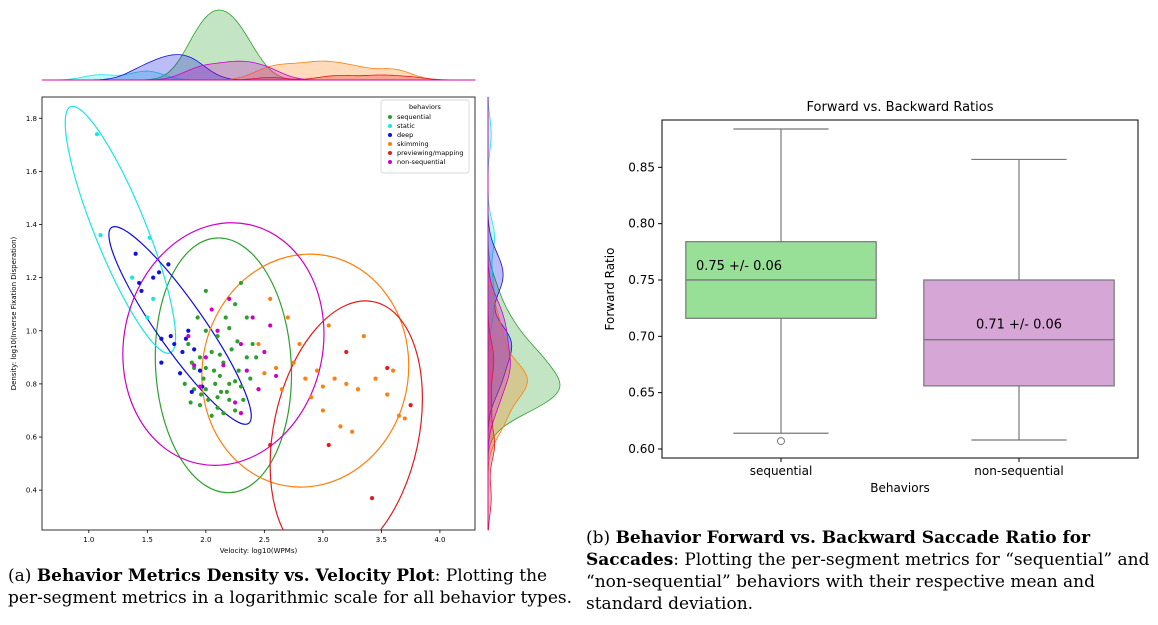 The height and width of the screenshot is (625, 1158). What do you see at coordinates (430, 153) in the screenshot?
I see `legend-label: previewing/mapping` at bounding box center [430, 153].